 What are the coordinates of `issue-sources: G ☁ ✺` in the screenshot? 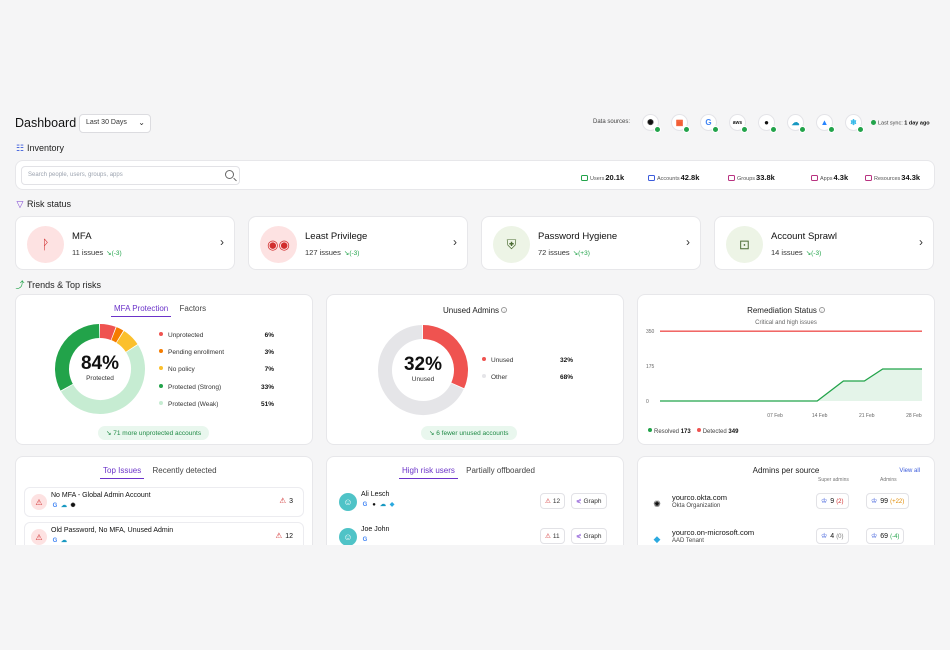 It's located at (64, 506).